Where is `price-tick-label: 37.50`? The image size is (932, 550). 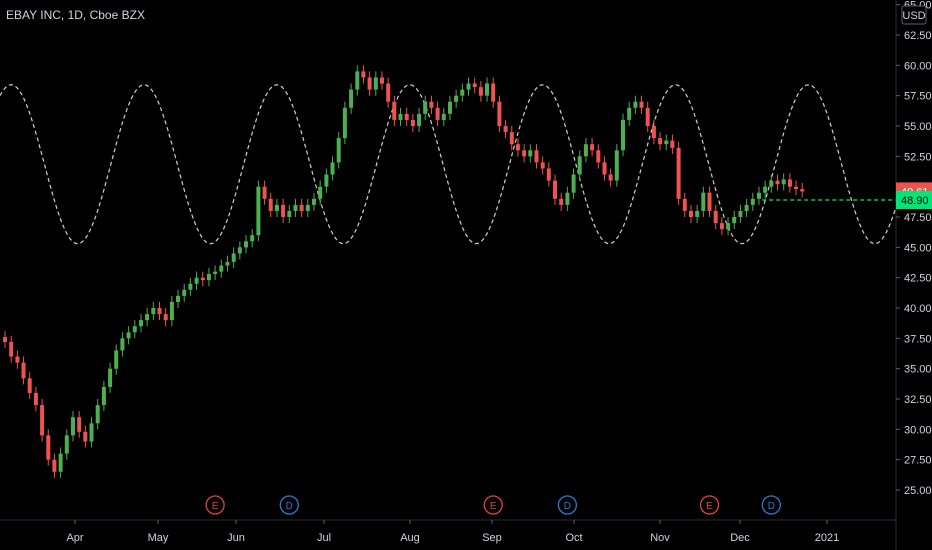
price-tick-label: 37.50 is located at coordinates (918, 339).